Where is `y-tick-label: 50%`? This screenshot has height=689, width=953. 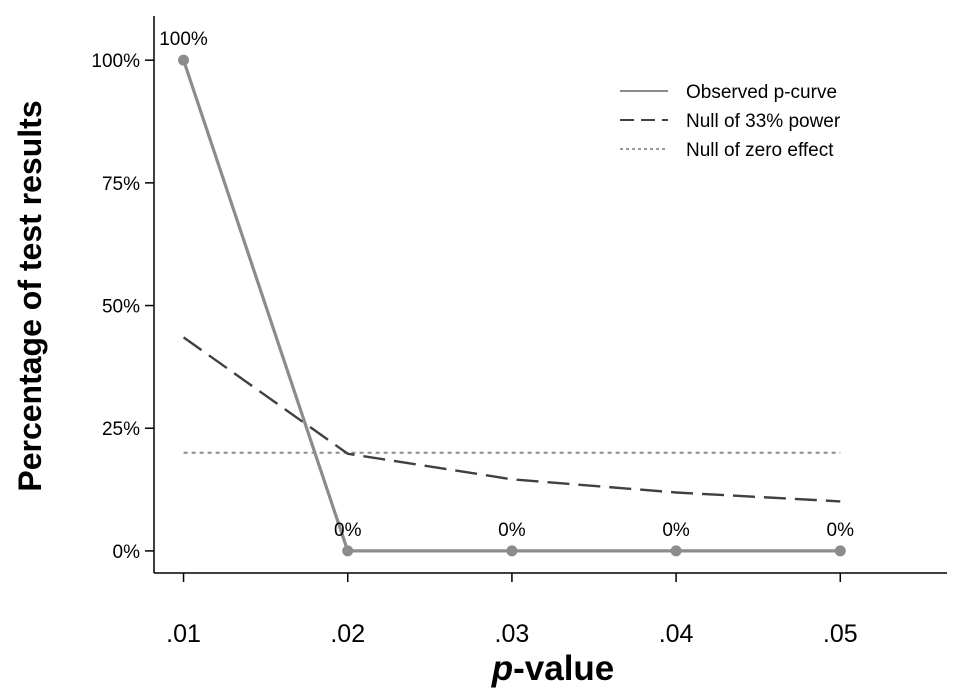 y-tick-label: 50% is located at coordinates (121, 307).